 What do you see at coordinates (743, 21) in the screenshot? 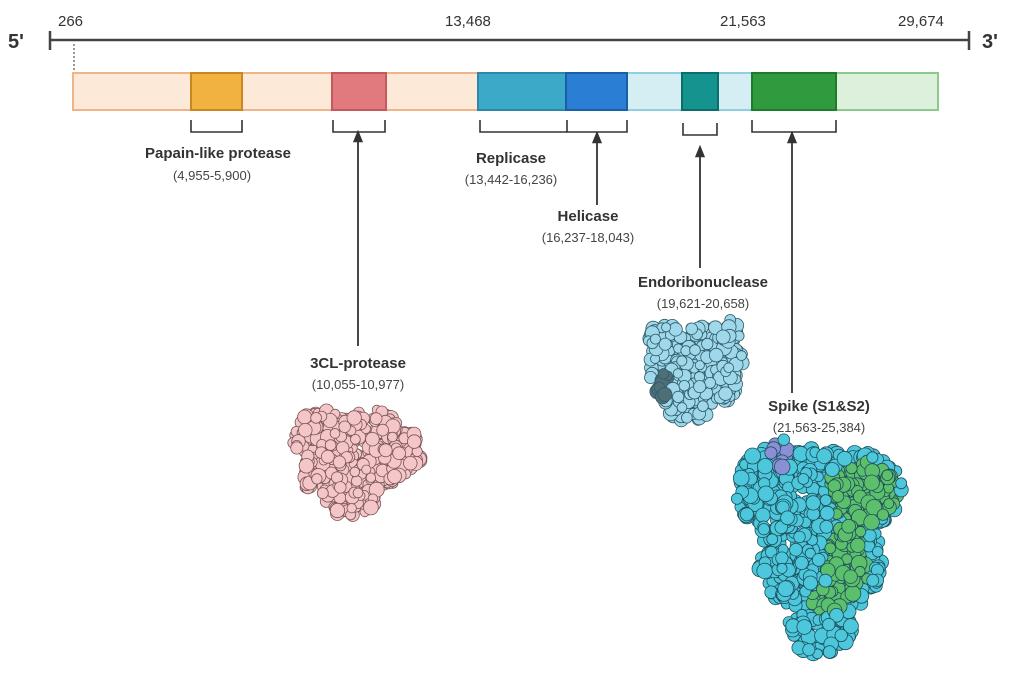
I see `coord-21563: 21,563` at bounding box center [743, 21].